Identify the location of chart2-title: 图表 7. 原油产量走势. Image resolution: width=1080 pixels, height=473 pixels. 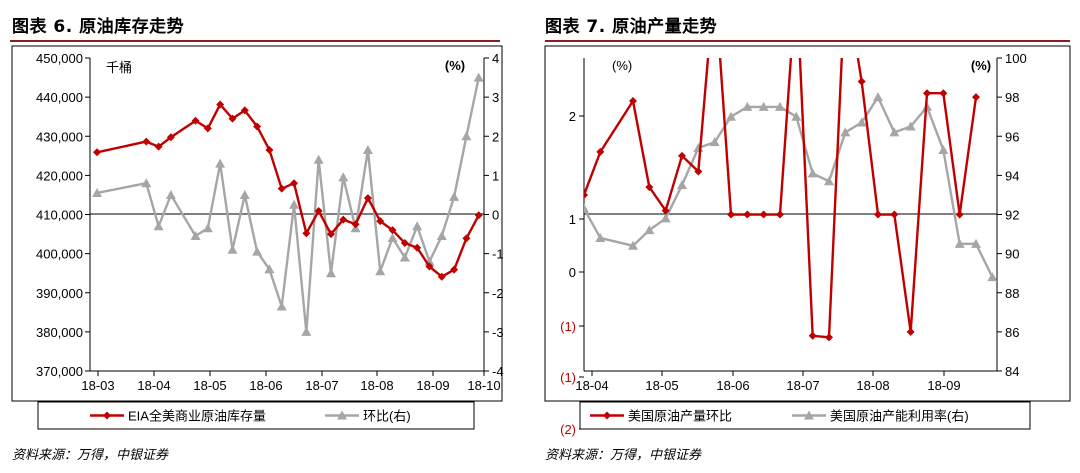
(631, 27).